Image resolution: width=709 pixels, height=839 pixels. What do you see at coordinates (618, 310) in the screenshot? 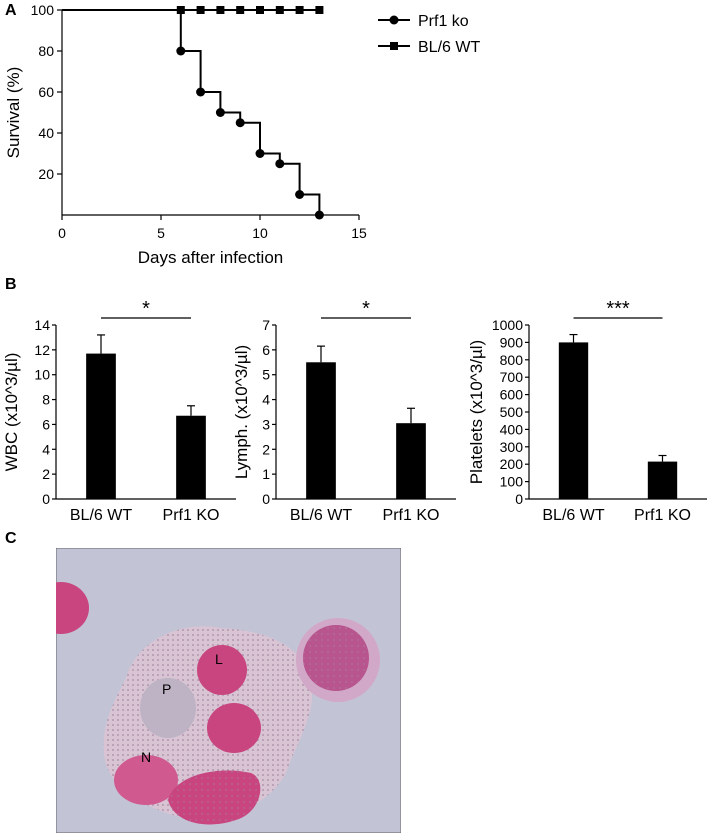
I see `significance-stars: ***` at bounding box center [618, 310].